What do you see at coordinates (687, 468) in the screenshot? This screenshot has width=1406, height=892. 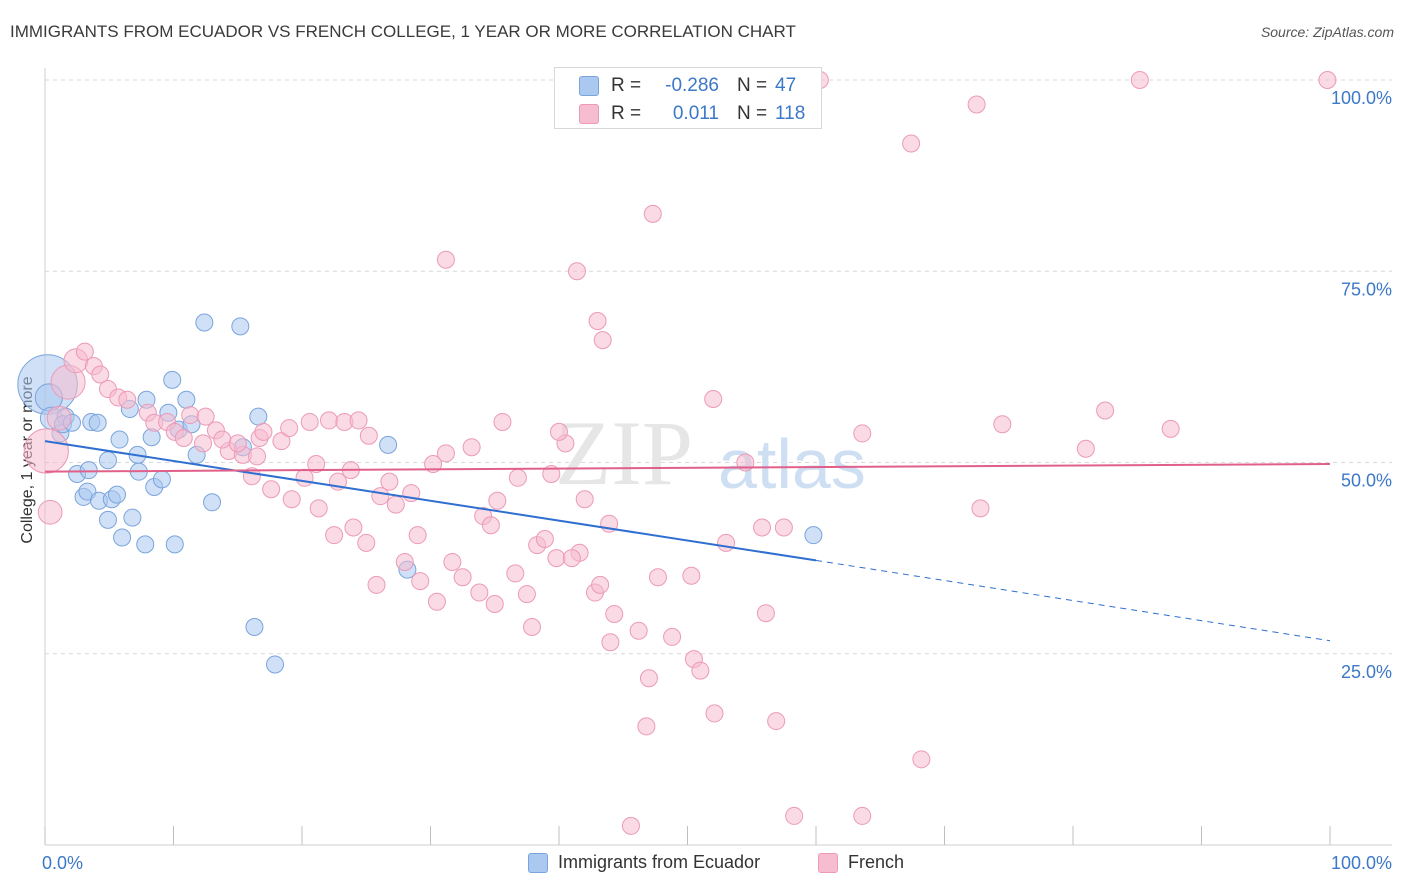 I see `french-trend-line` at bounding box center [687, 468].